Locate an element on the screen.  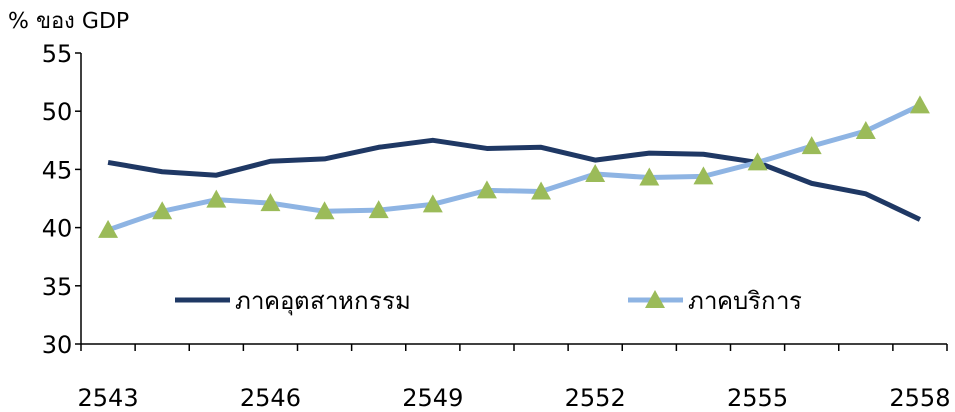
x-tick-label: 2549 is located at coordinates (433, 398).